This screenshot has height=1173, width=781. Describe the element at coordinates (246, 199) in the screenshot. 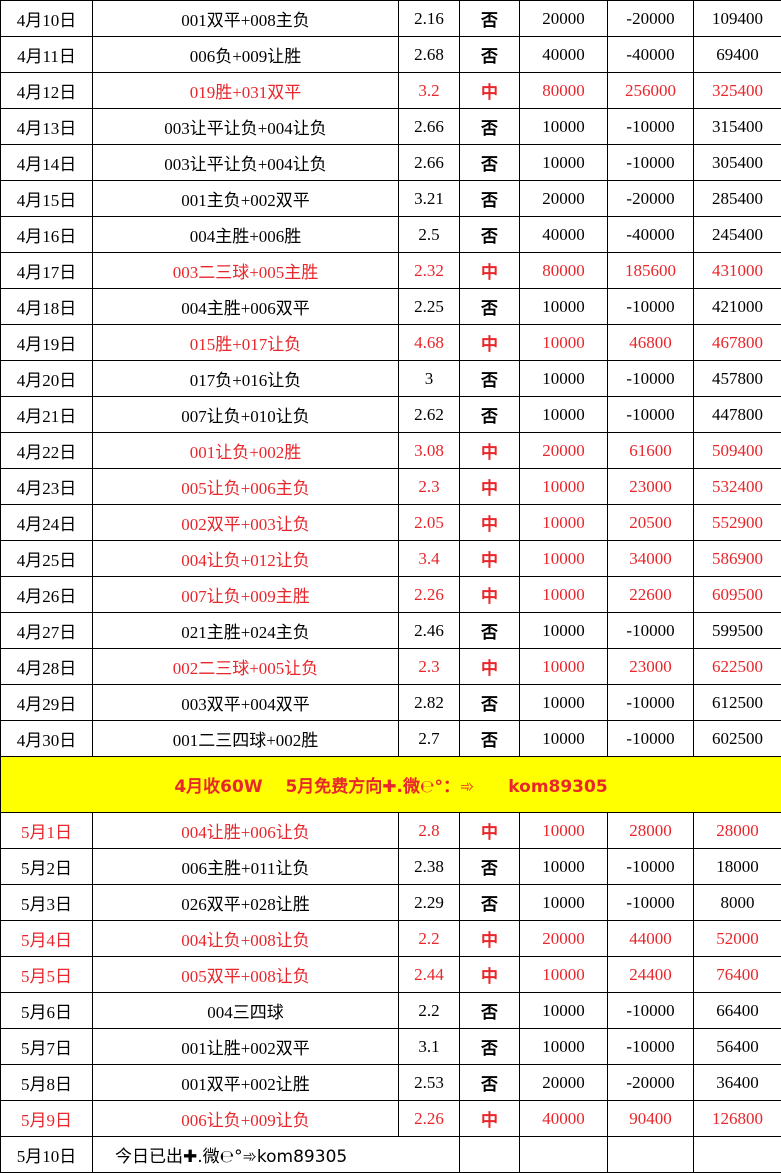

I see `bet-cell: 001主负+002双平` at that location.